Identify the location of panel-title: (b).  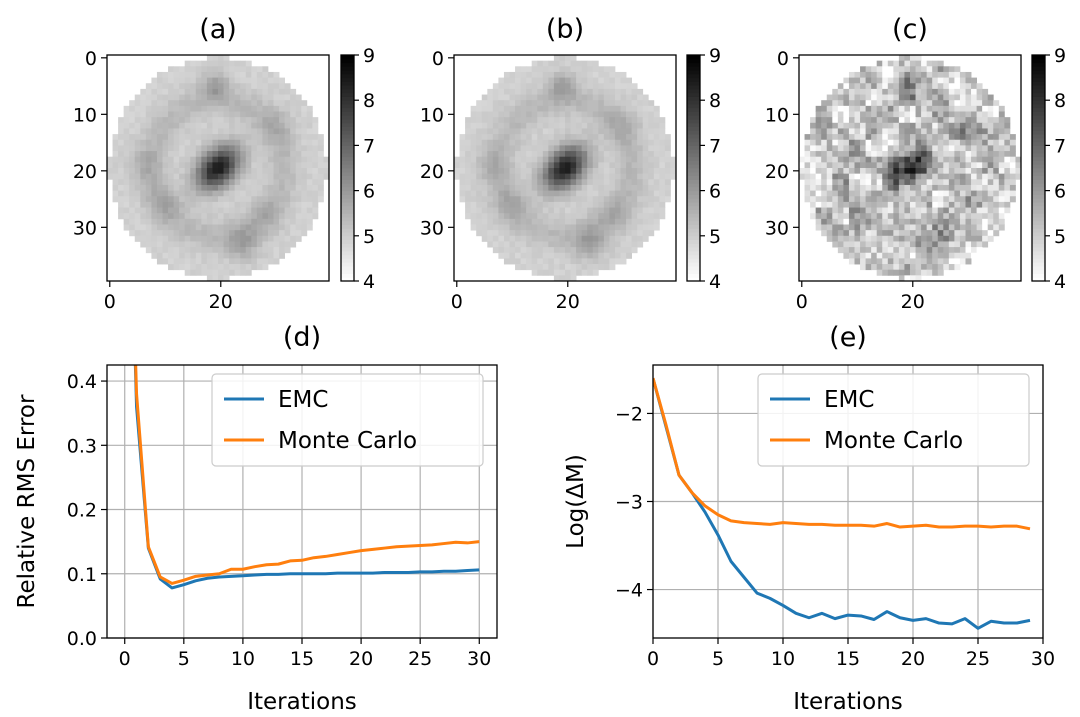
(565, 29).